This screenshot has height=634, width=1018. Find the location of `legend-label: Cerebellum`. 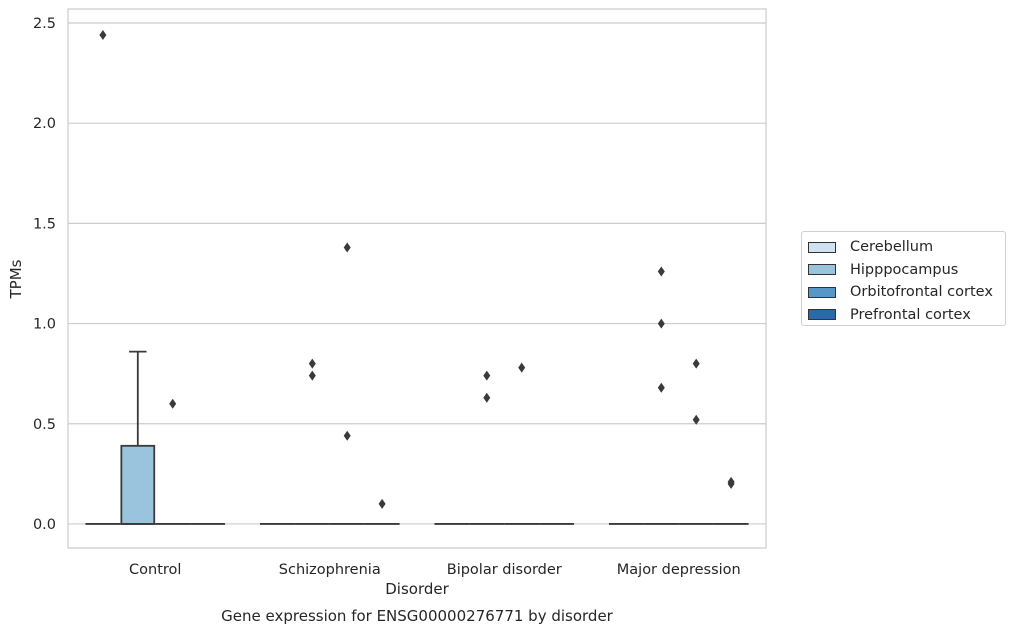

legend-label: Cerebellum is located at coordinates (892, 247).